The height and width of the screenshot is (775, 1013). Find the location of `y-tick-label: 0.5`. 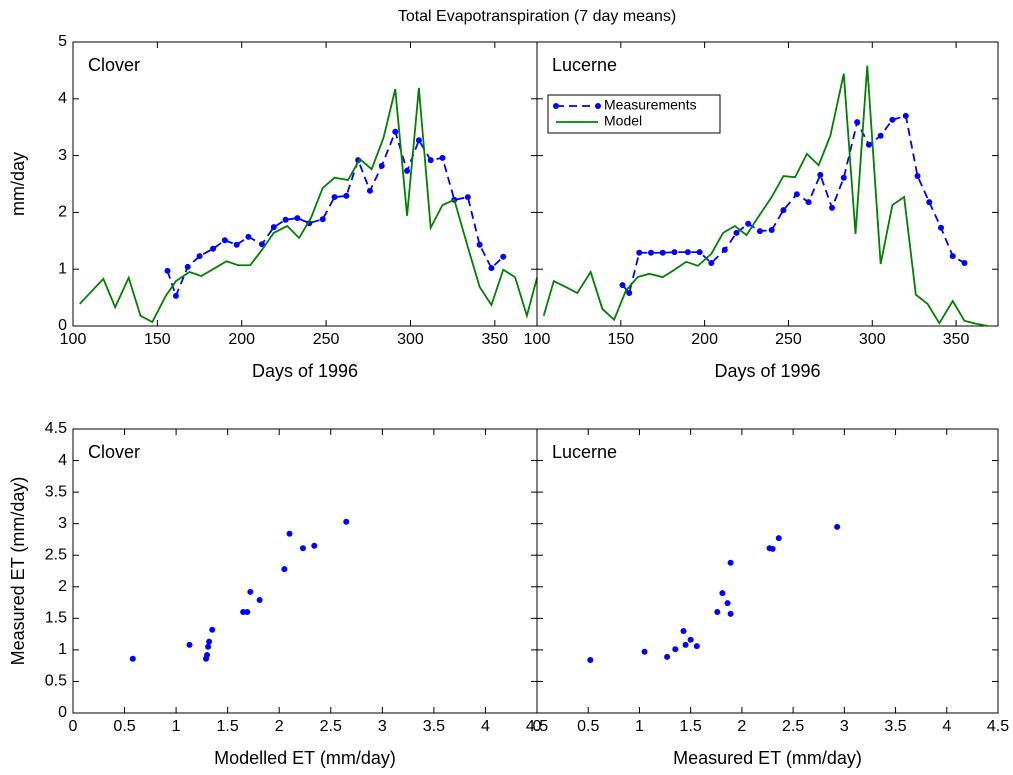

y-tick-label: 0.5 is located at coordinates (56, 681).